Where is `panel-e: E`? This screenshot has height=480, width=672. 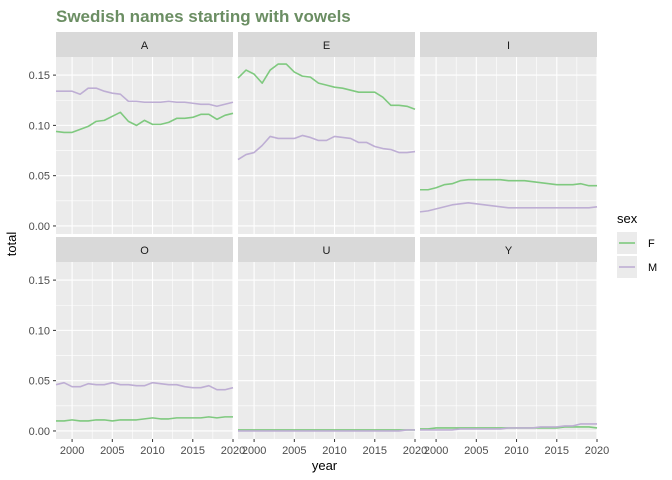
panel-e: E is located at coordinates (326, 133).